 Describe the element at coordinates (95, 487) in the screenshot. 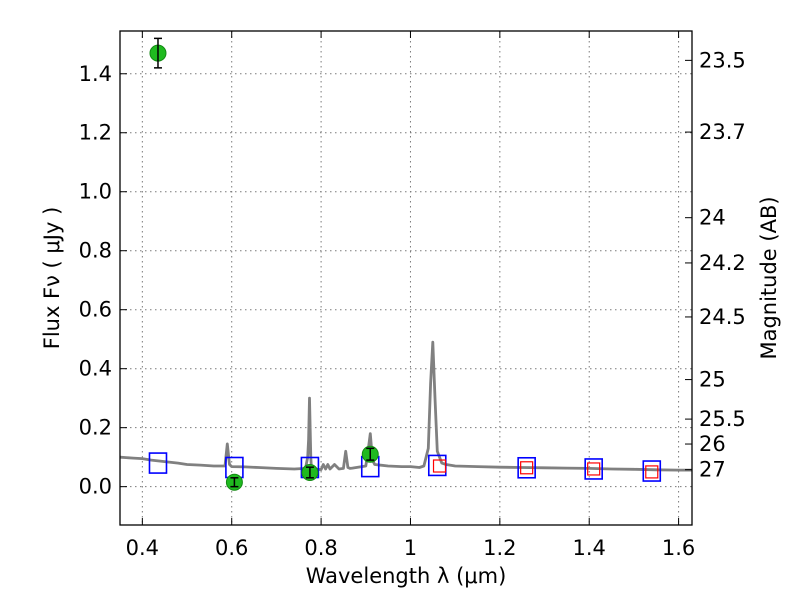

I see `y-tick-label: 0.0` at that location.